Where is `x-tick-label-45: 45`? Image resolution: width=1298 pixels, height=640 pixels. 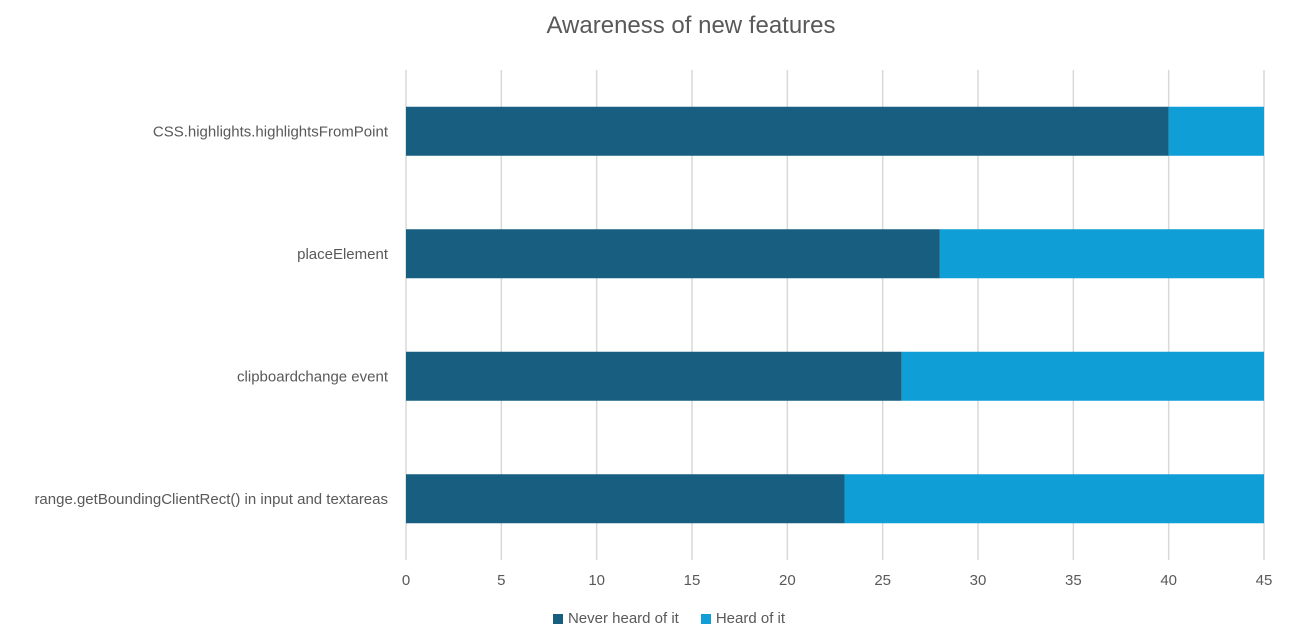
x-tick-label-45: 45 is located at coordinates (1264, 580).